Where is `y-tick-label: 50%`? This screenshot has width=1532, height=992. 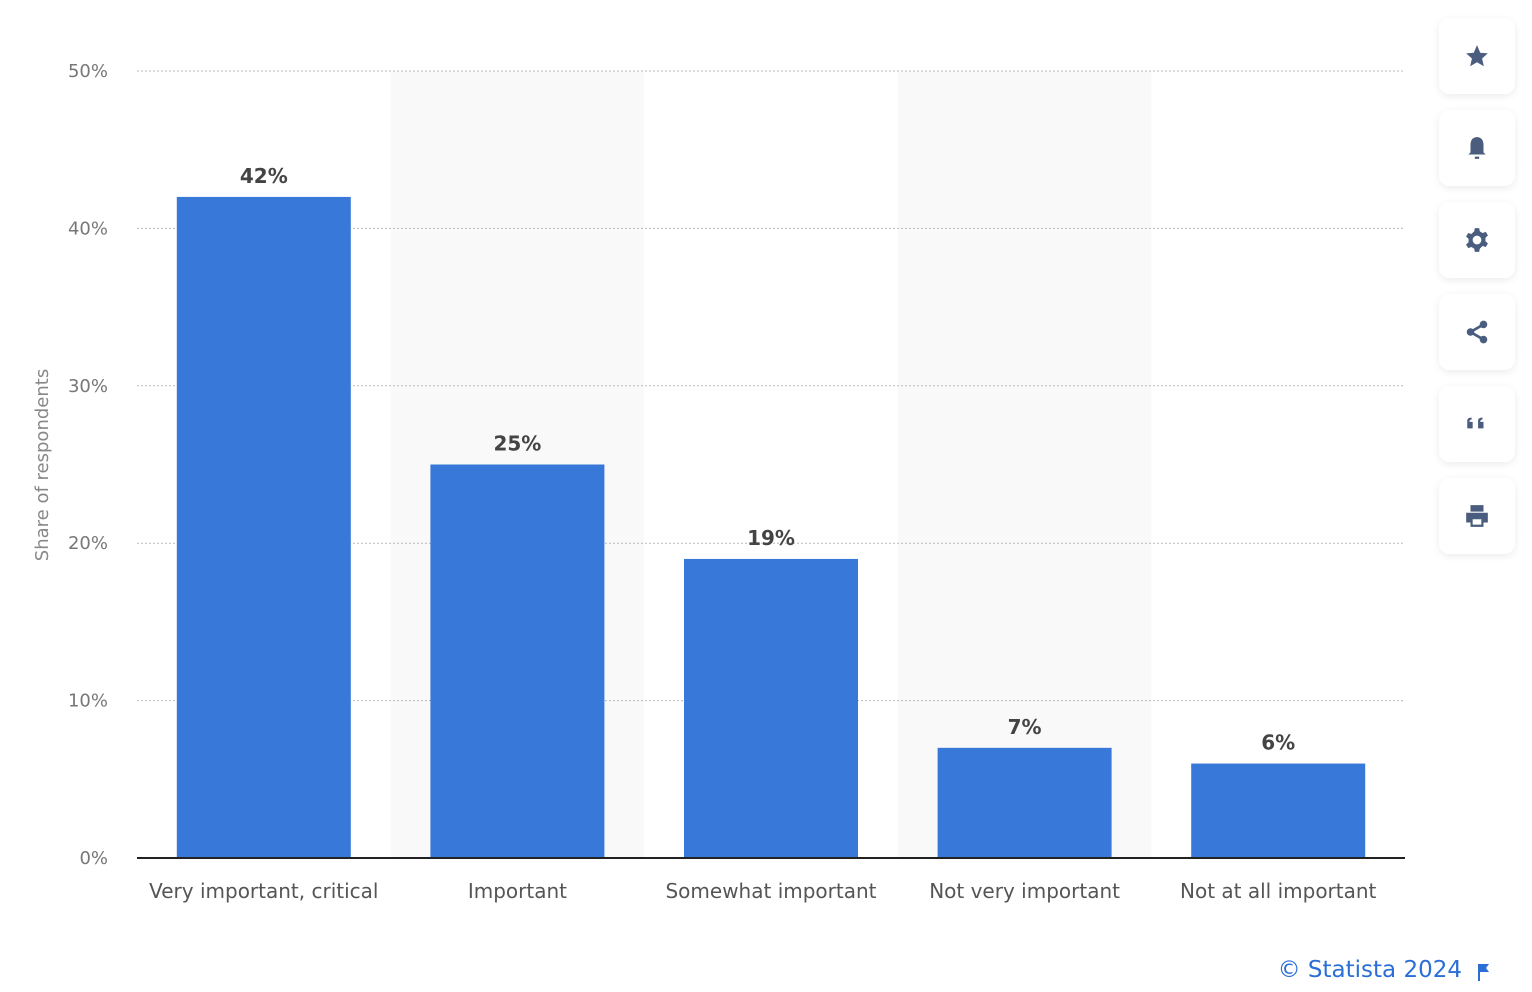
y-tick-label: 50% is located at coordinates (88, 71).